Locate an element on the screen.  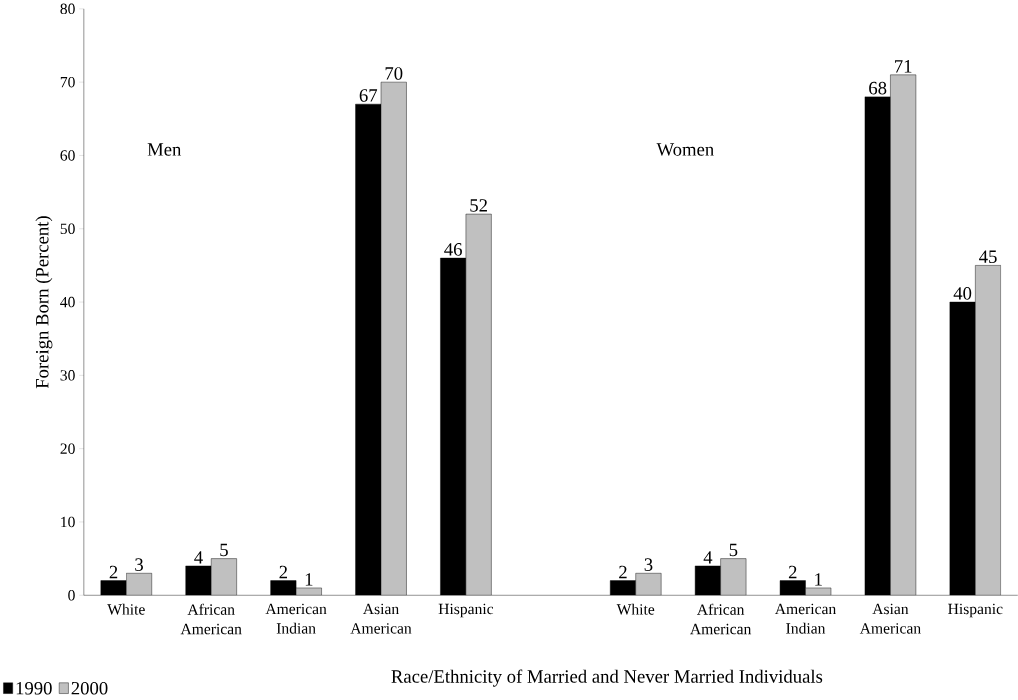
annotation: Women is located at coordinates (685, 149).